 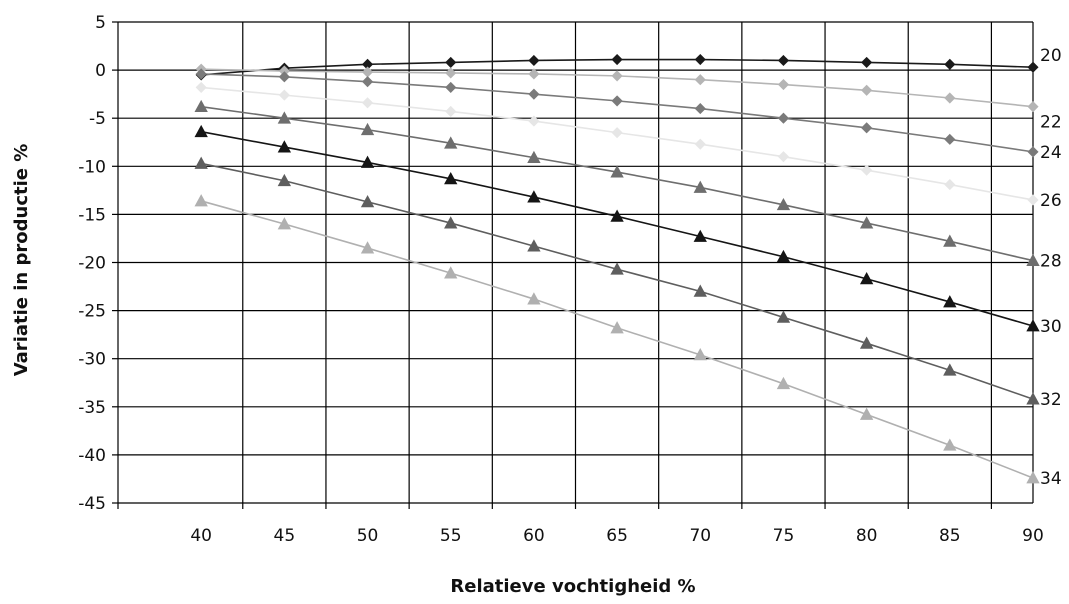 I want to click on x-tick-label: 85, so click(x=950, y=536).